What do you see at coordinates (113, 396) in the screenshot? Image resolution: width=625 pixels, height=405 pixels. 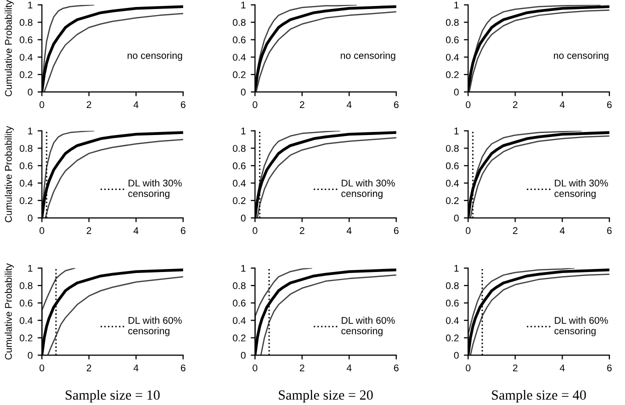 I see `x-axis-title: Sample size = 10` at bounding box center [113, 396].